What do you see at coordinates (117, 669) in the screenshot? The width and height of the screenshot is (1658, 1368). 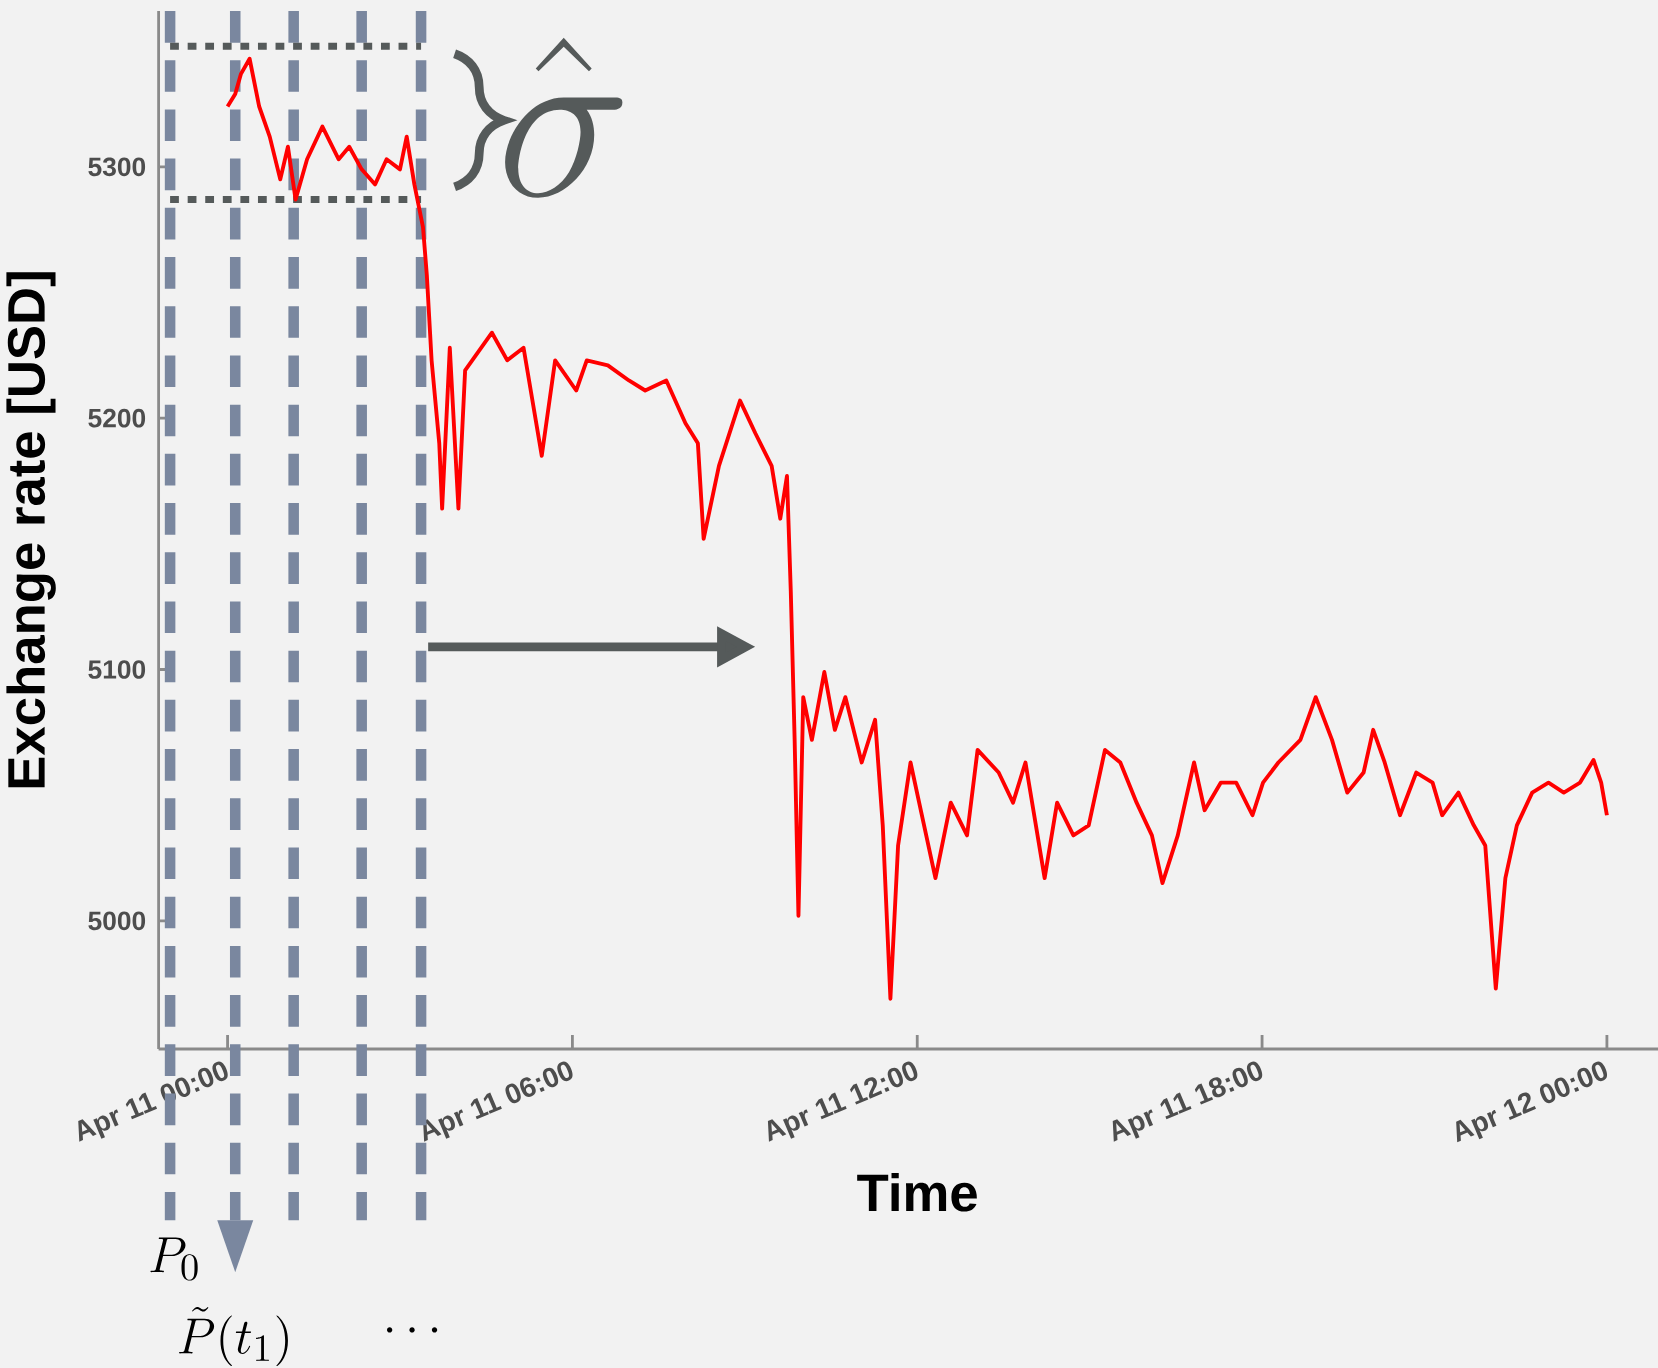 I see `y-tick-label: 5100` at bounding box center [117, 669].